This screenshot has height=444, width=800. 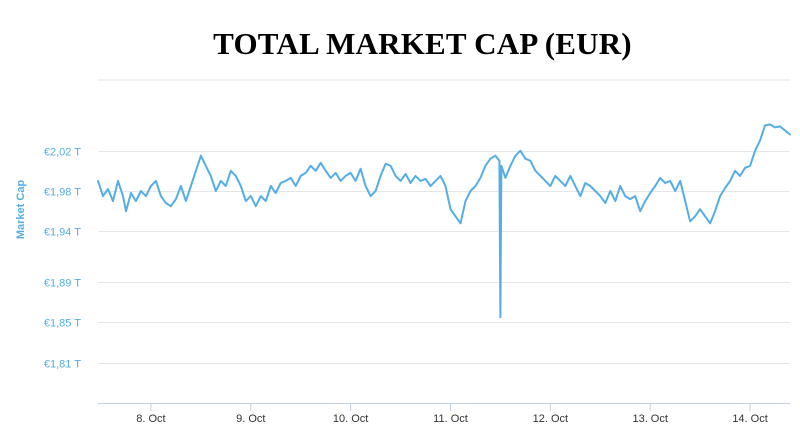 I want to click on x-tick-label: 9. Oct, so click(x=250, y=419).